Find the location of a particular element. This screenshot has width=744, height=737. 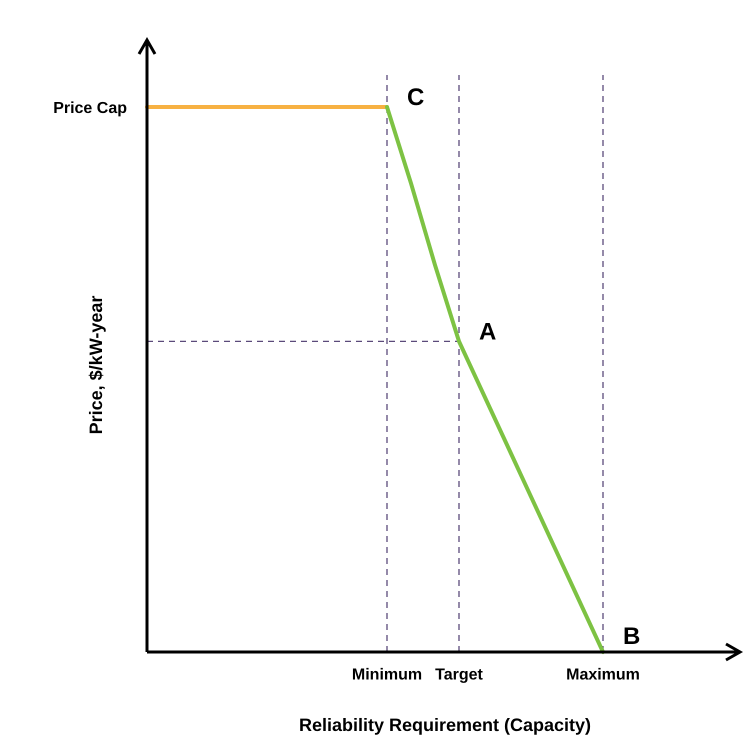

x-tick-label: Minimum is located at coordinates (387, 675).